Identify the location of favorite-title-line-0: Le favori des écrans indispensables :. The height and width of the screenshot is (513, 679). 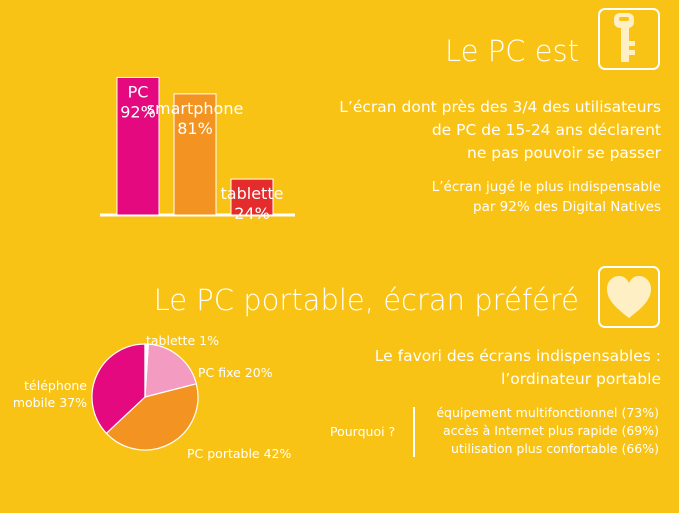
(517, 356).